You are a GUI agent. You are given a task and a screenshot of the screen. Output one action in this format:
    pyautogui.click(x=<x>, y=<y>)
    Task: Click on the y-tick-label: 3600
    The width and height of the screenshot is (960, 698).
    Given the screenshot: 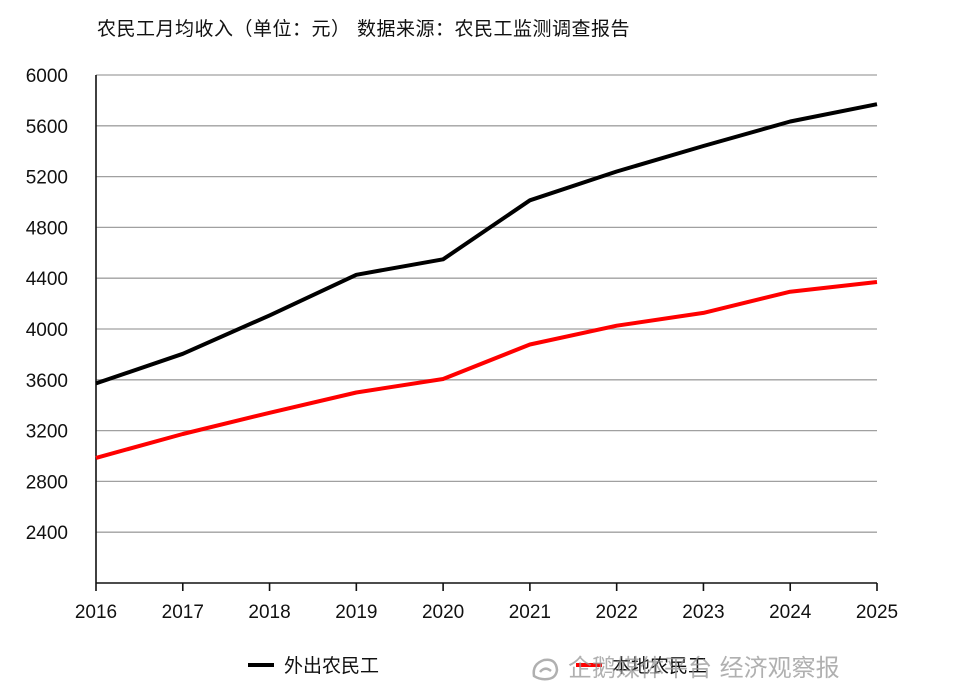 What is the action you would take?
    pyautogui.click(x=47, y=381)
    